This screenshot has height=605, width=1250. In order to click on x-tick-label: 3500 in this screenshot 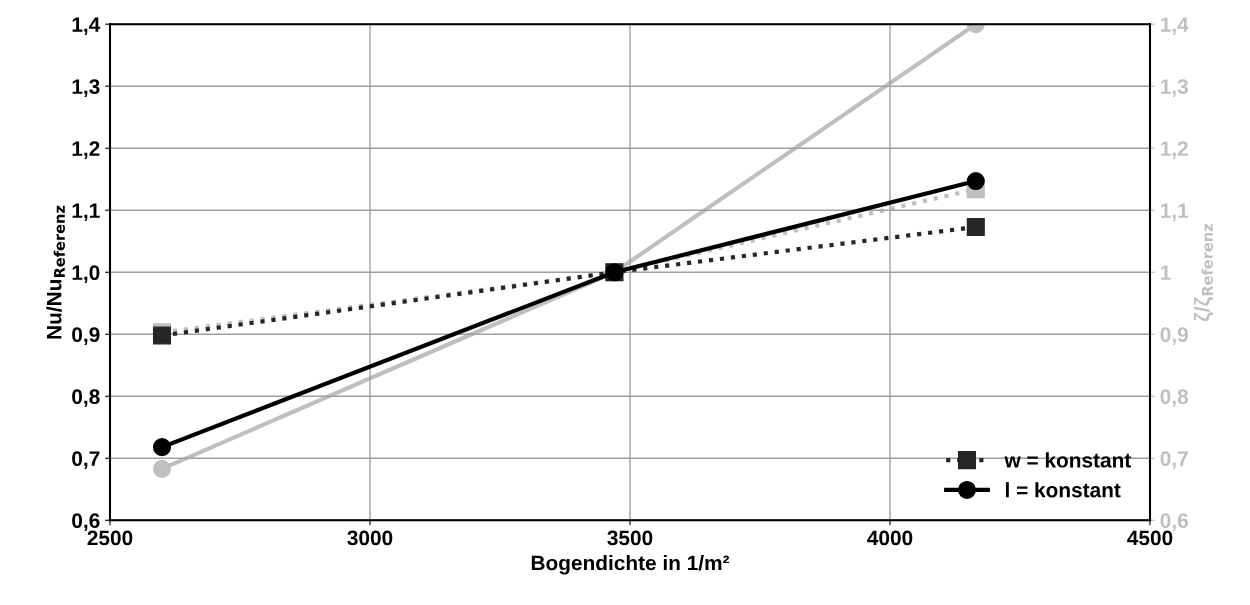, I will do `click(630, 538)`.